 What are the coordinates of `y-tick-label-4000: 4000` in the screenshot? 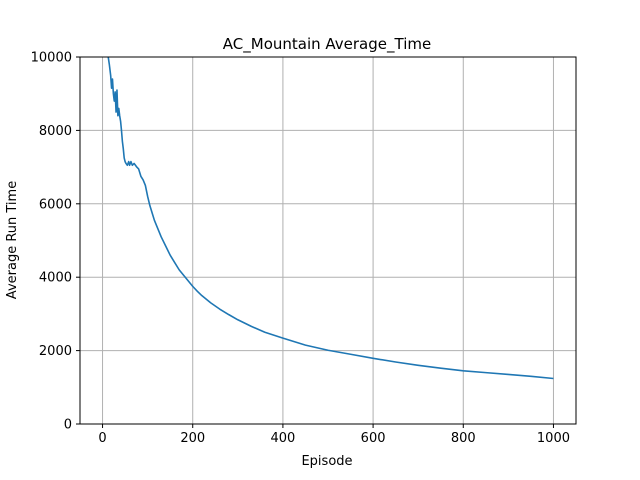 It's located at (55, 278).